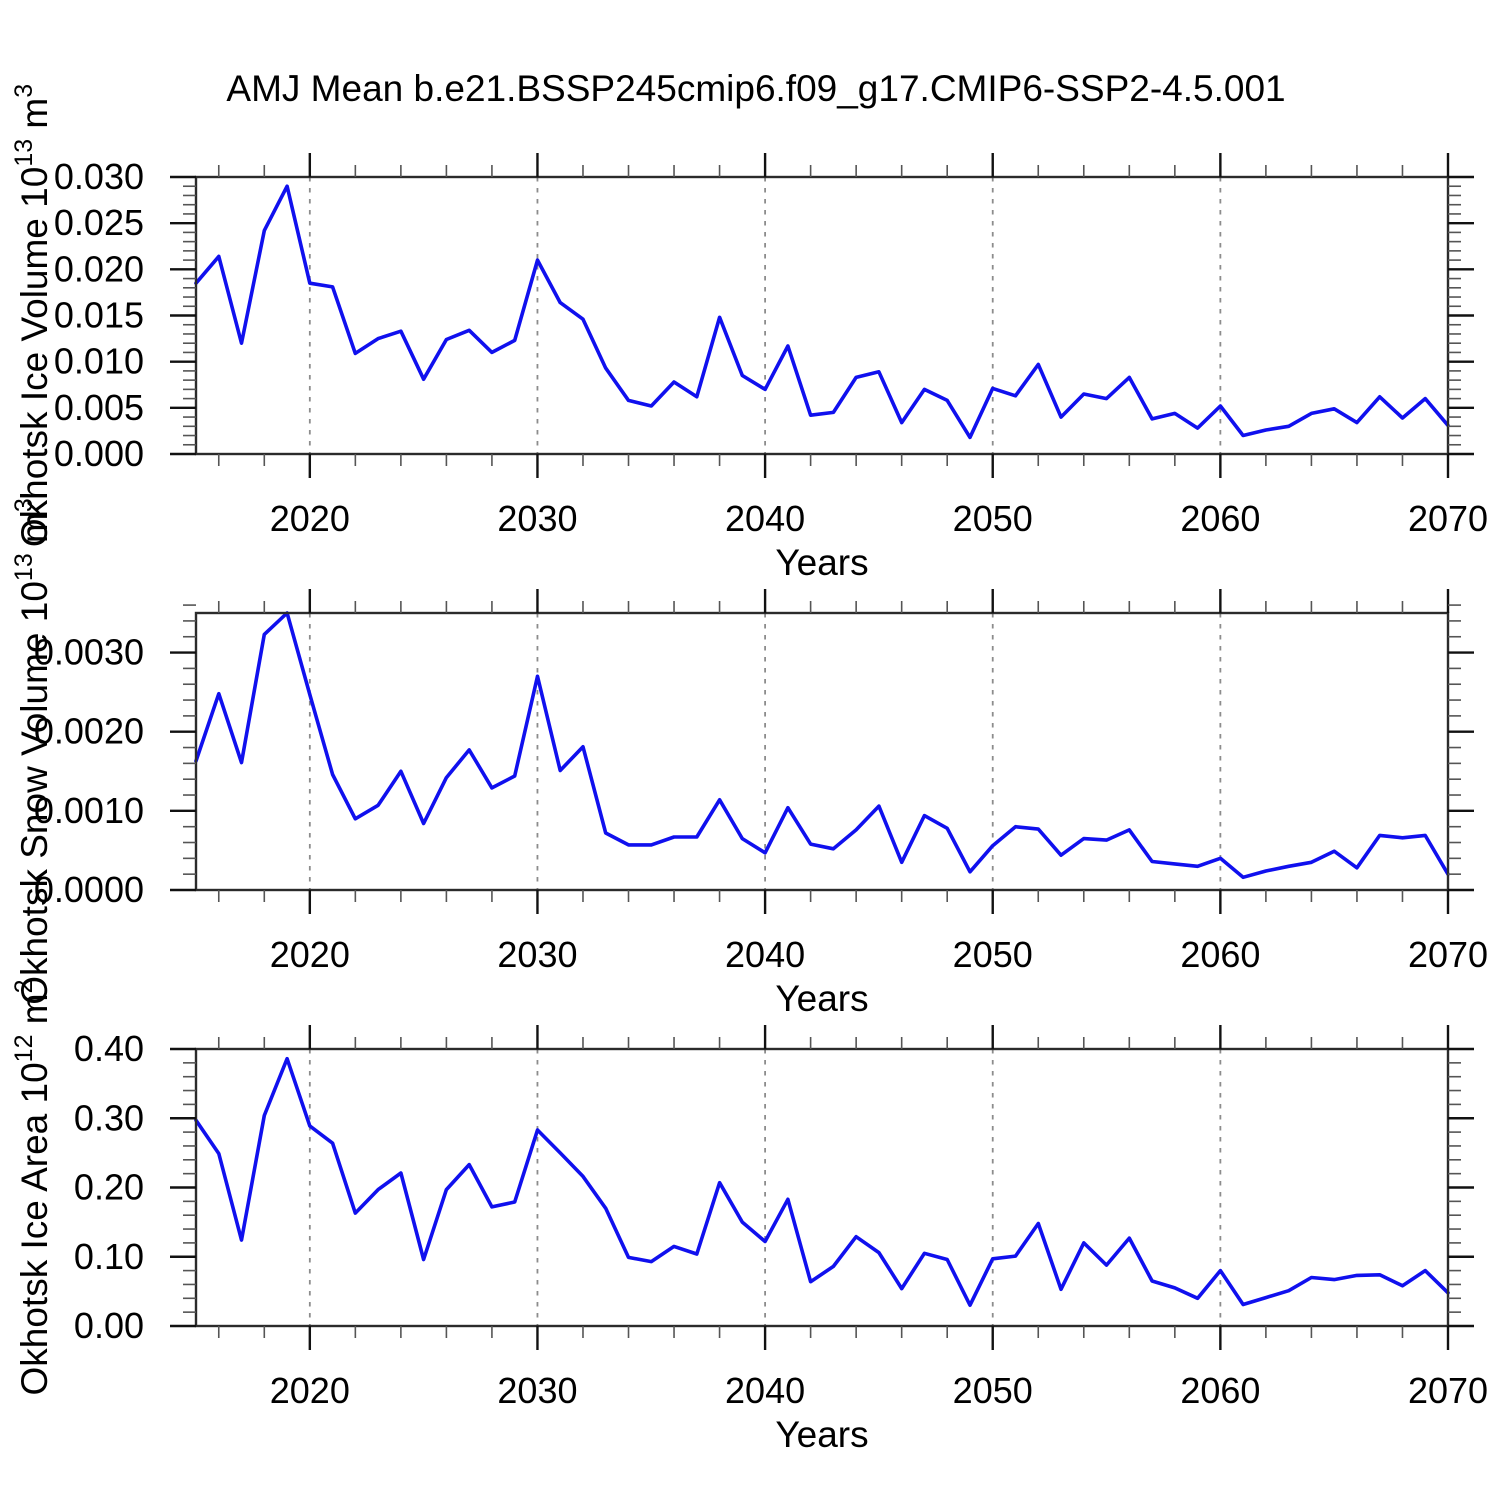  What do you see at coordinates (821, 562) in the screenshot?
I see `x-axis-title-ice-volume: Years` at bounding box center [821, 562].